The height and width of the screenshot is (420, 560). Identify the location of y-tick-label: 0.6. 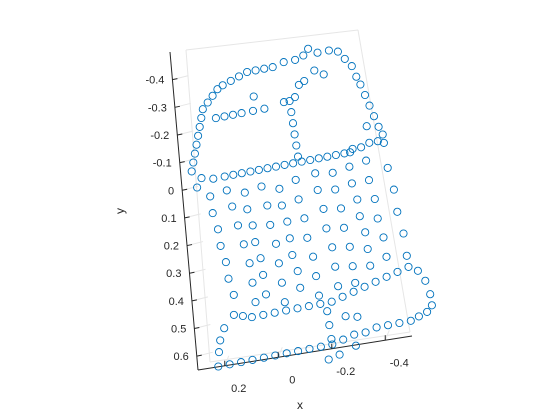
(180, 357).